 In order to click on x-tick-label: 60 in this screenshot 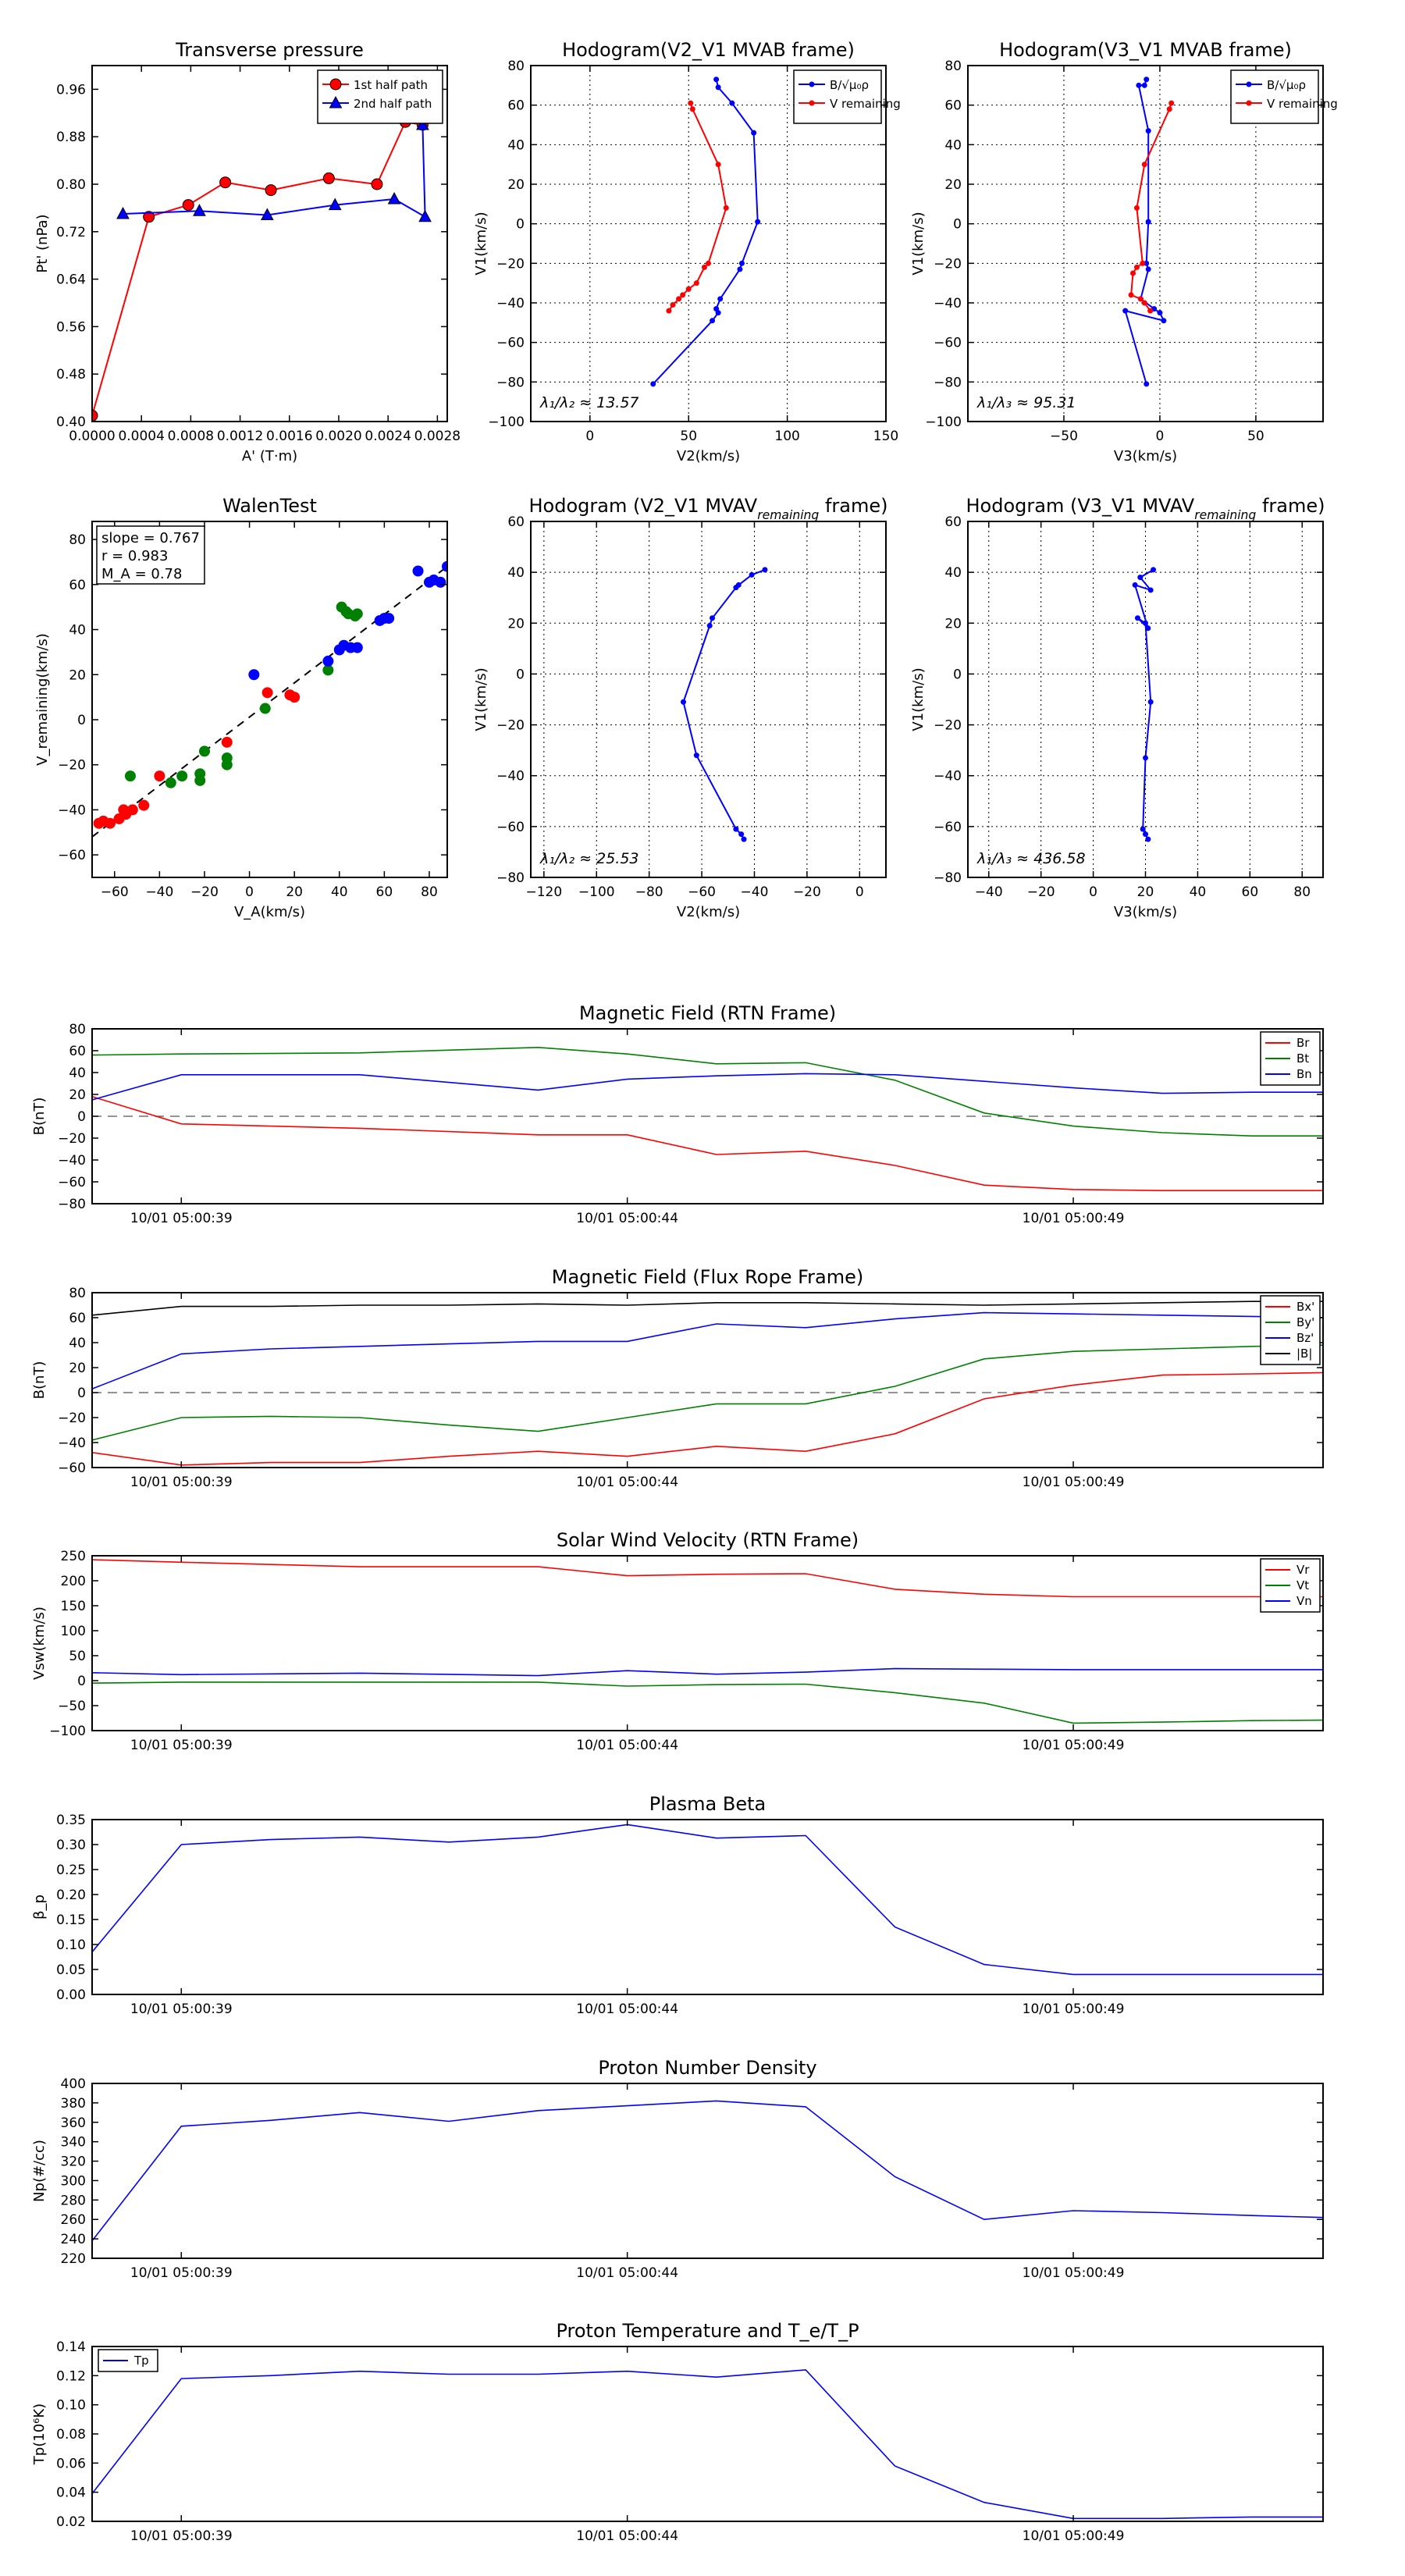, I will do `click(385, 892)`.